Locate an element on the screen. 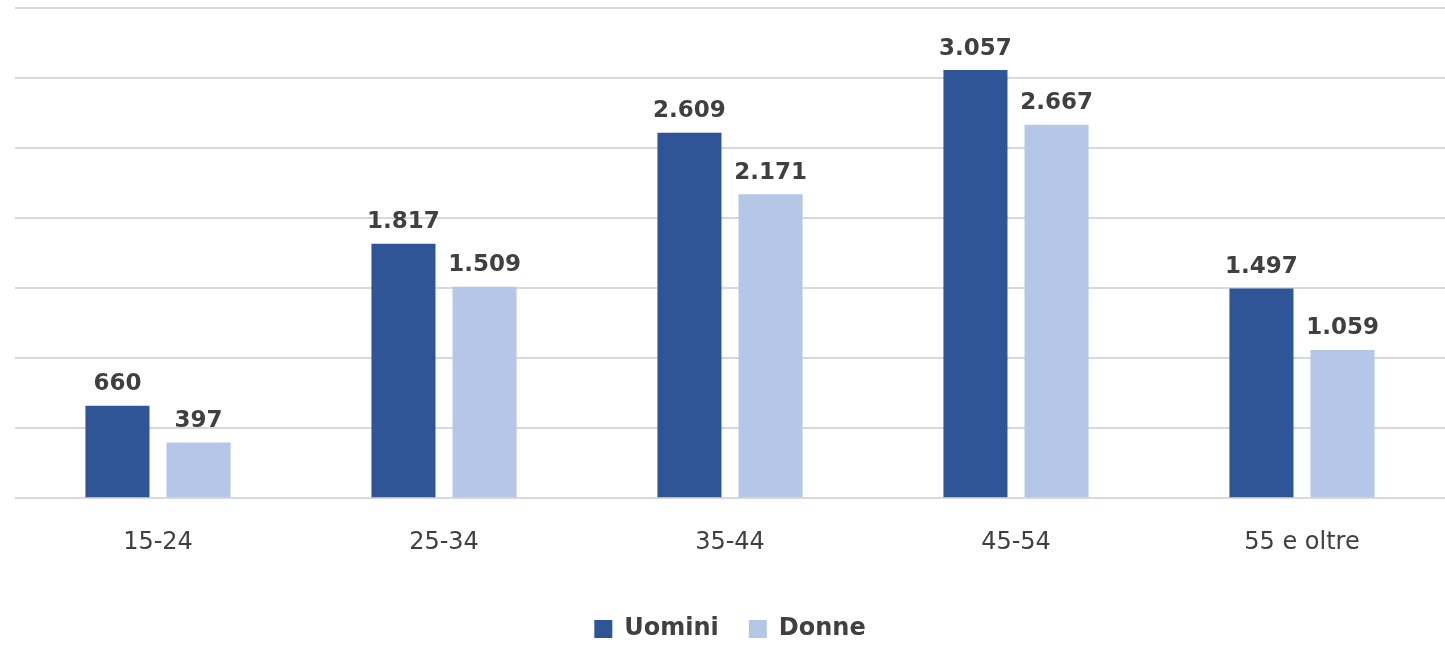 This screenshot has width=1445, height=655. data-label: 3.057 is located at coordinates (975, 46).